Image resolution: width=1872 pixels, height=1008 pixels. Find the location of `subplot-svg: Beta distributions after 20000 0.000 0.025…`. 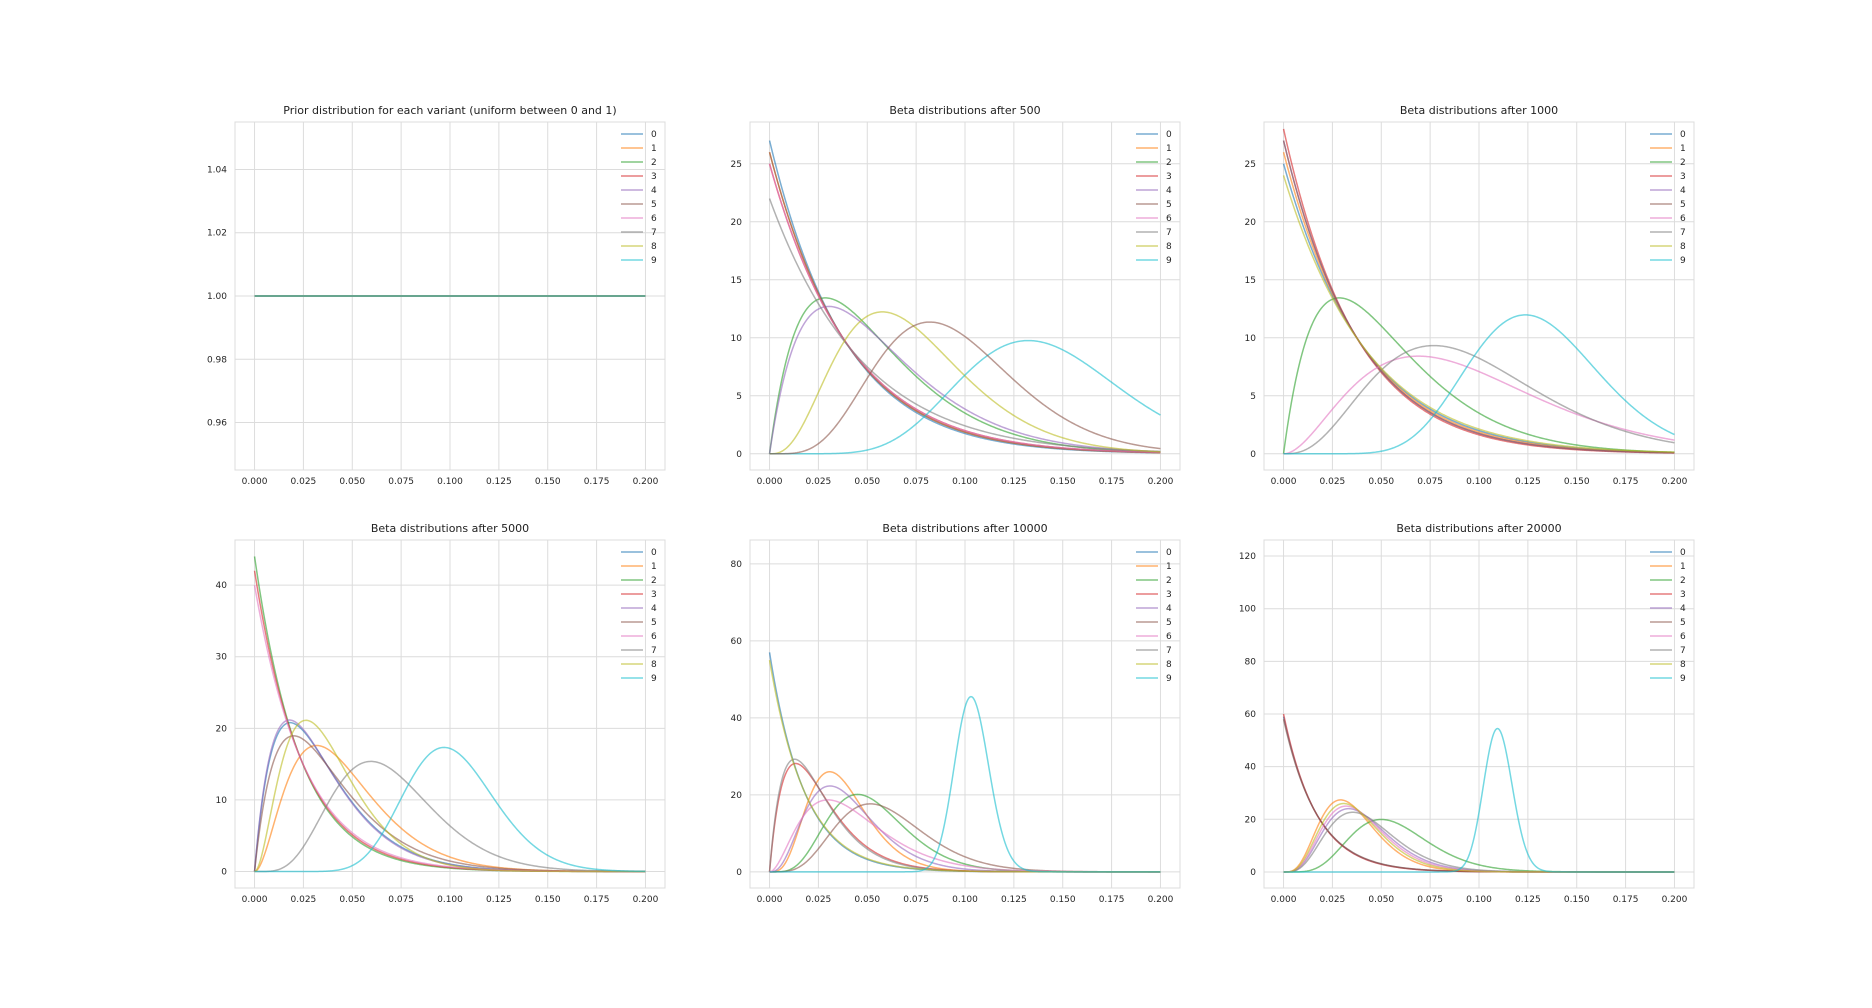

subplot-svg: Beta distributions after 20000 0.000 0.025… is located at coordinates (1467, 713).